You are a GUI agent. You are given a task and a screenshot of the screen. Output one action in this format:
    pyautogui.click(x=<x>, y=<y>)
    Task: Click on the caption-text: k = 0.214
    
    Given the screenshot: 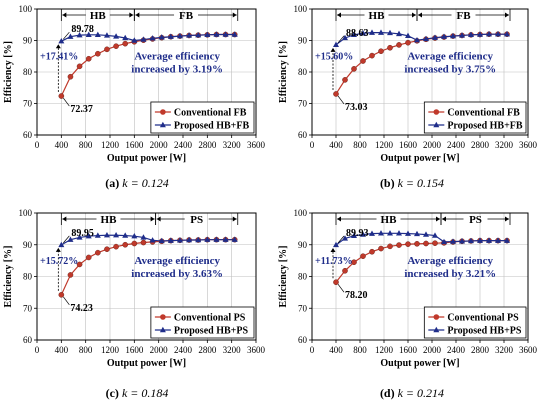 What is the action you would take?
    pyautogui.click(x=421, y=393)
    